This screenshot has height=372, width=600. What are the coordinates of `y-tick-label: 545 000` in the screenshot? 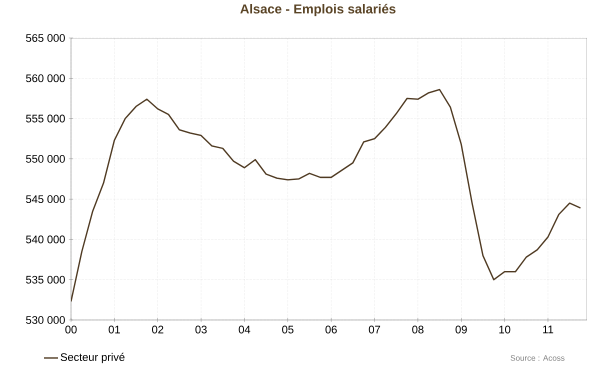 It's located at (45, 199).